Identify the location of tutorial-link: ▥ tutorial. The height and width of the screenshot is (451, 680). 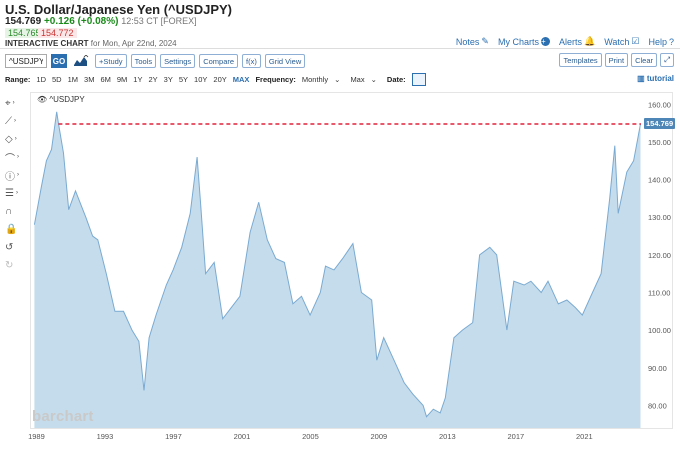
(655, 78).